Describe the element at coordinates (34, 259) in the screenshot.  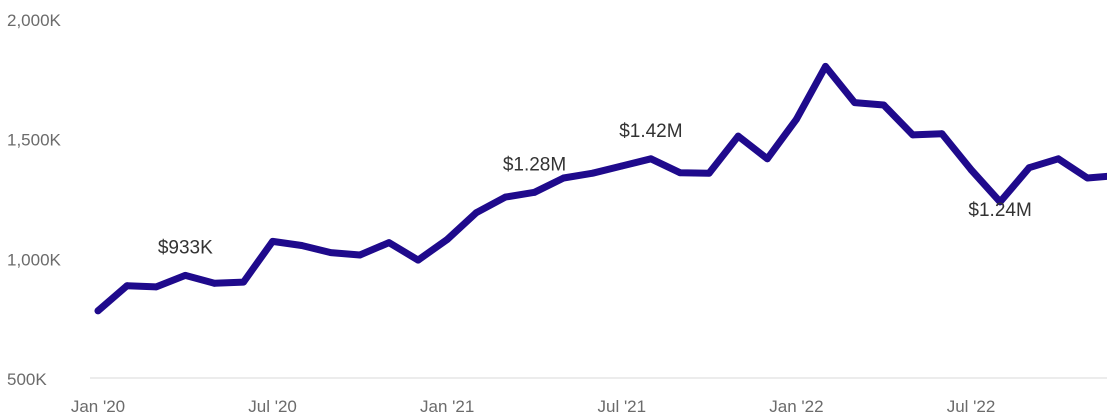
I see `y-tick-label: 1,000K` at that location.